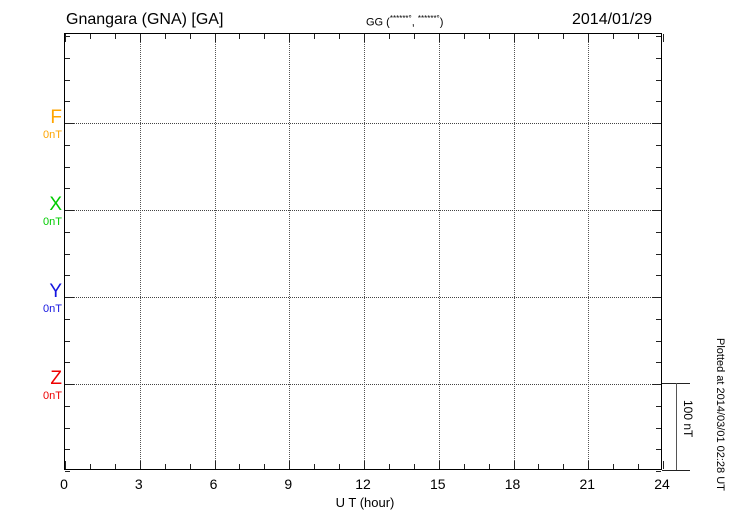  What do you see at coordinates (138, 484) in the screenshot?
I see `x-axis-tick-label: 3` at bounding box center [138, 484].